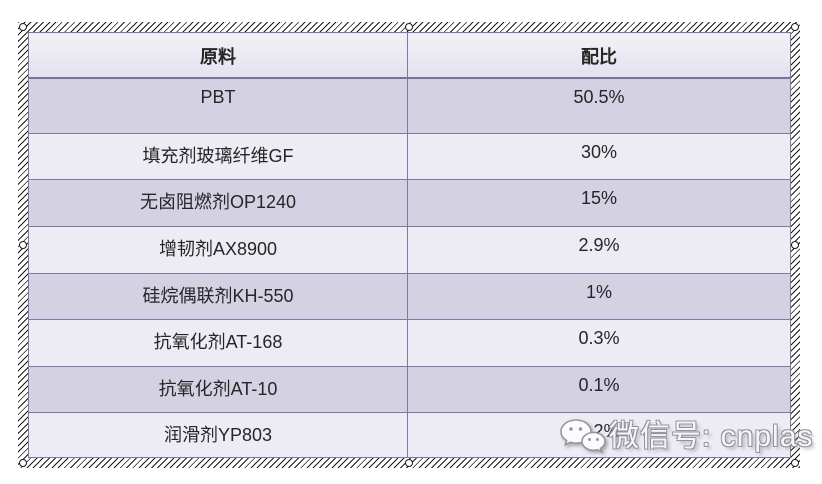 The height and width of the screenshot is (484, 822). Describe the element at coordinates (23, 245) in the screenshot. I see `selection-handle-middle-left` at that location.